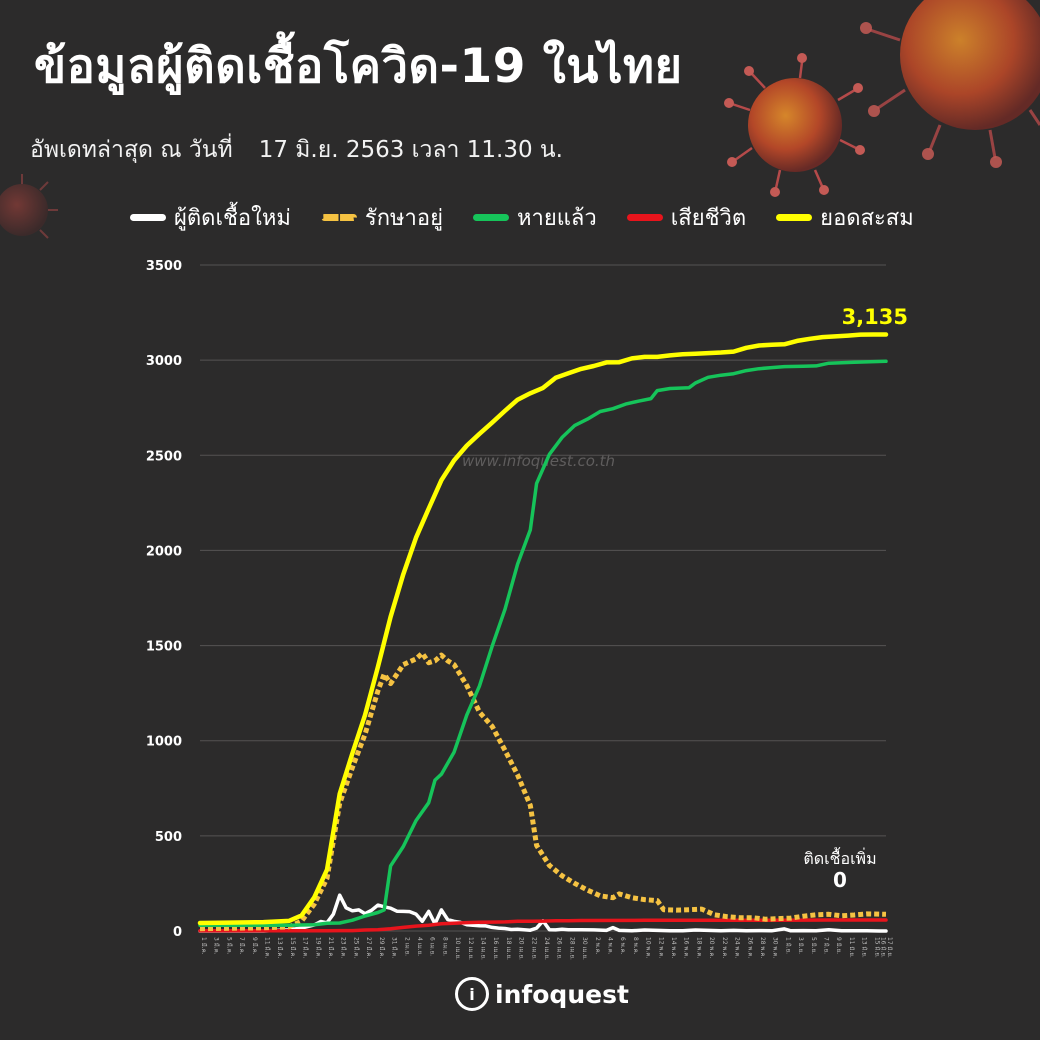  I want to click on brand-name: infoquest, so click(562, 994).